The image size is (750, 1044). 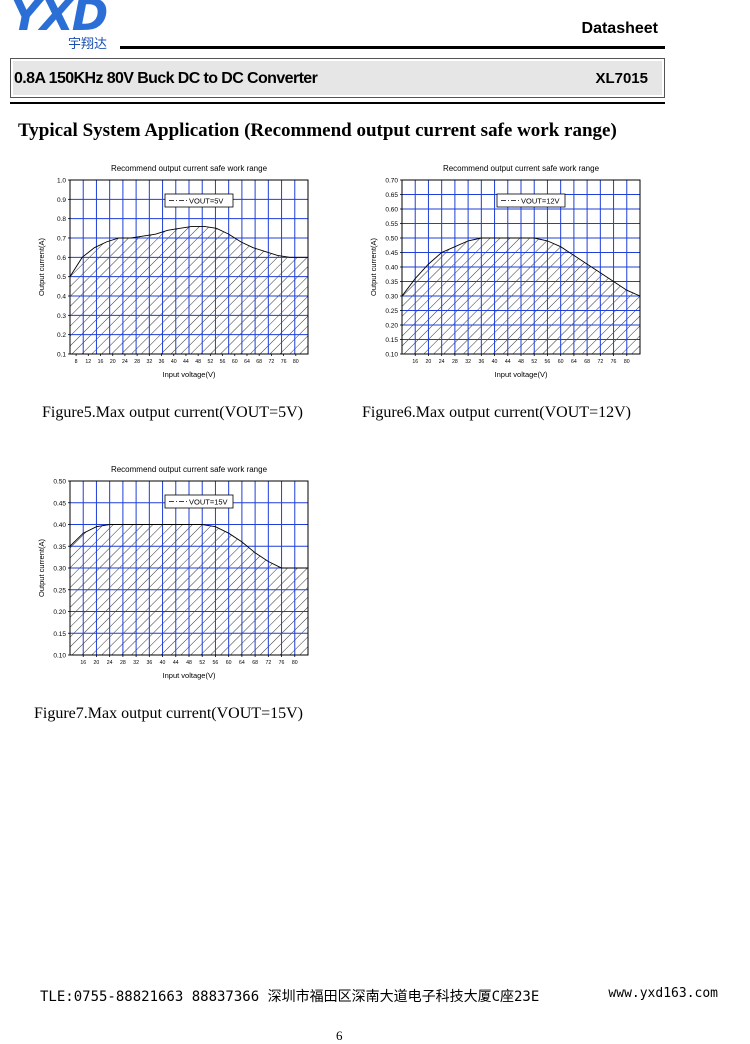 What do you see at coordinates (61, 316) in the screenshot?
I see `y-tick-label: 0.3` at bounding box center [61, 316].